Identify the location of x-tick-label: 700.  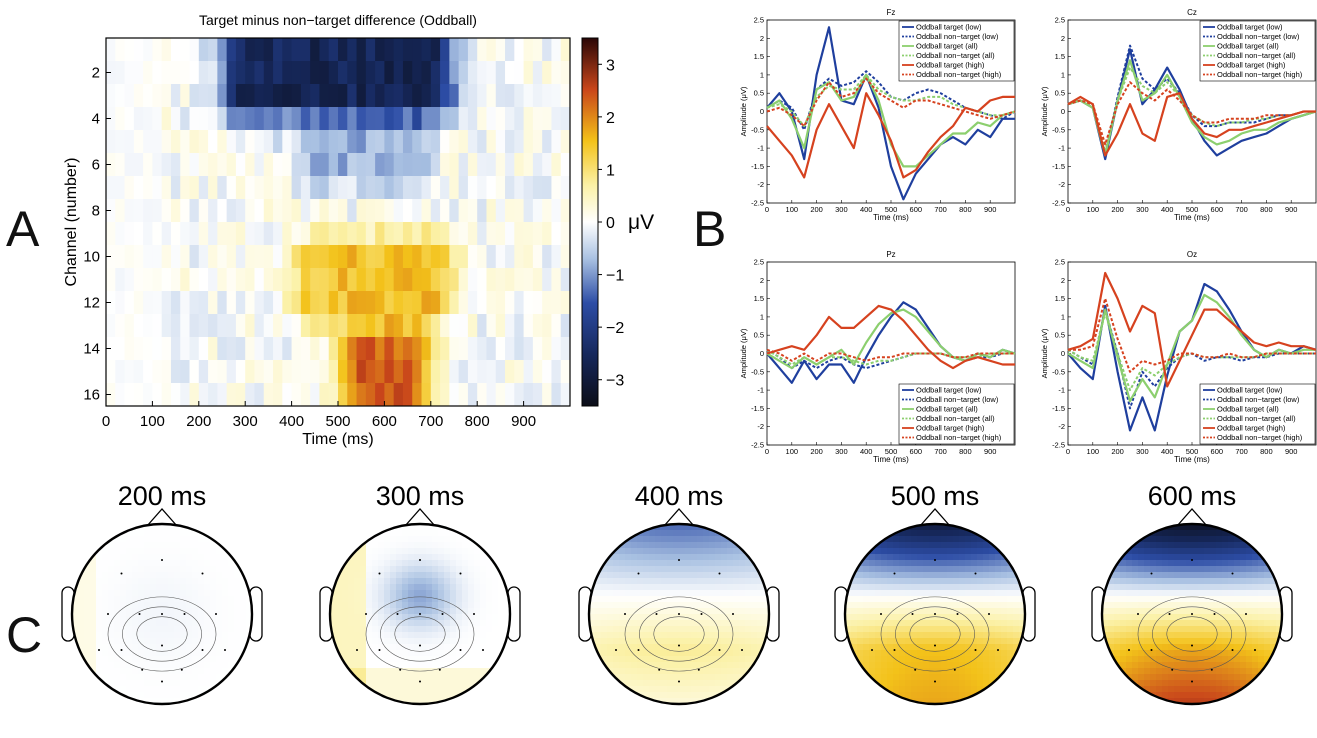
(940, 209).